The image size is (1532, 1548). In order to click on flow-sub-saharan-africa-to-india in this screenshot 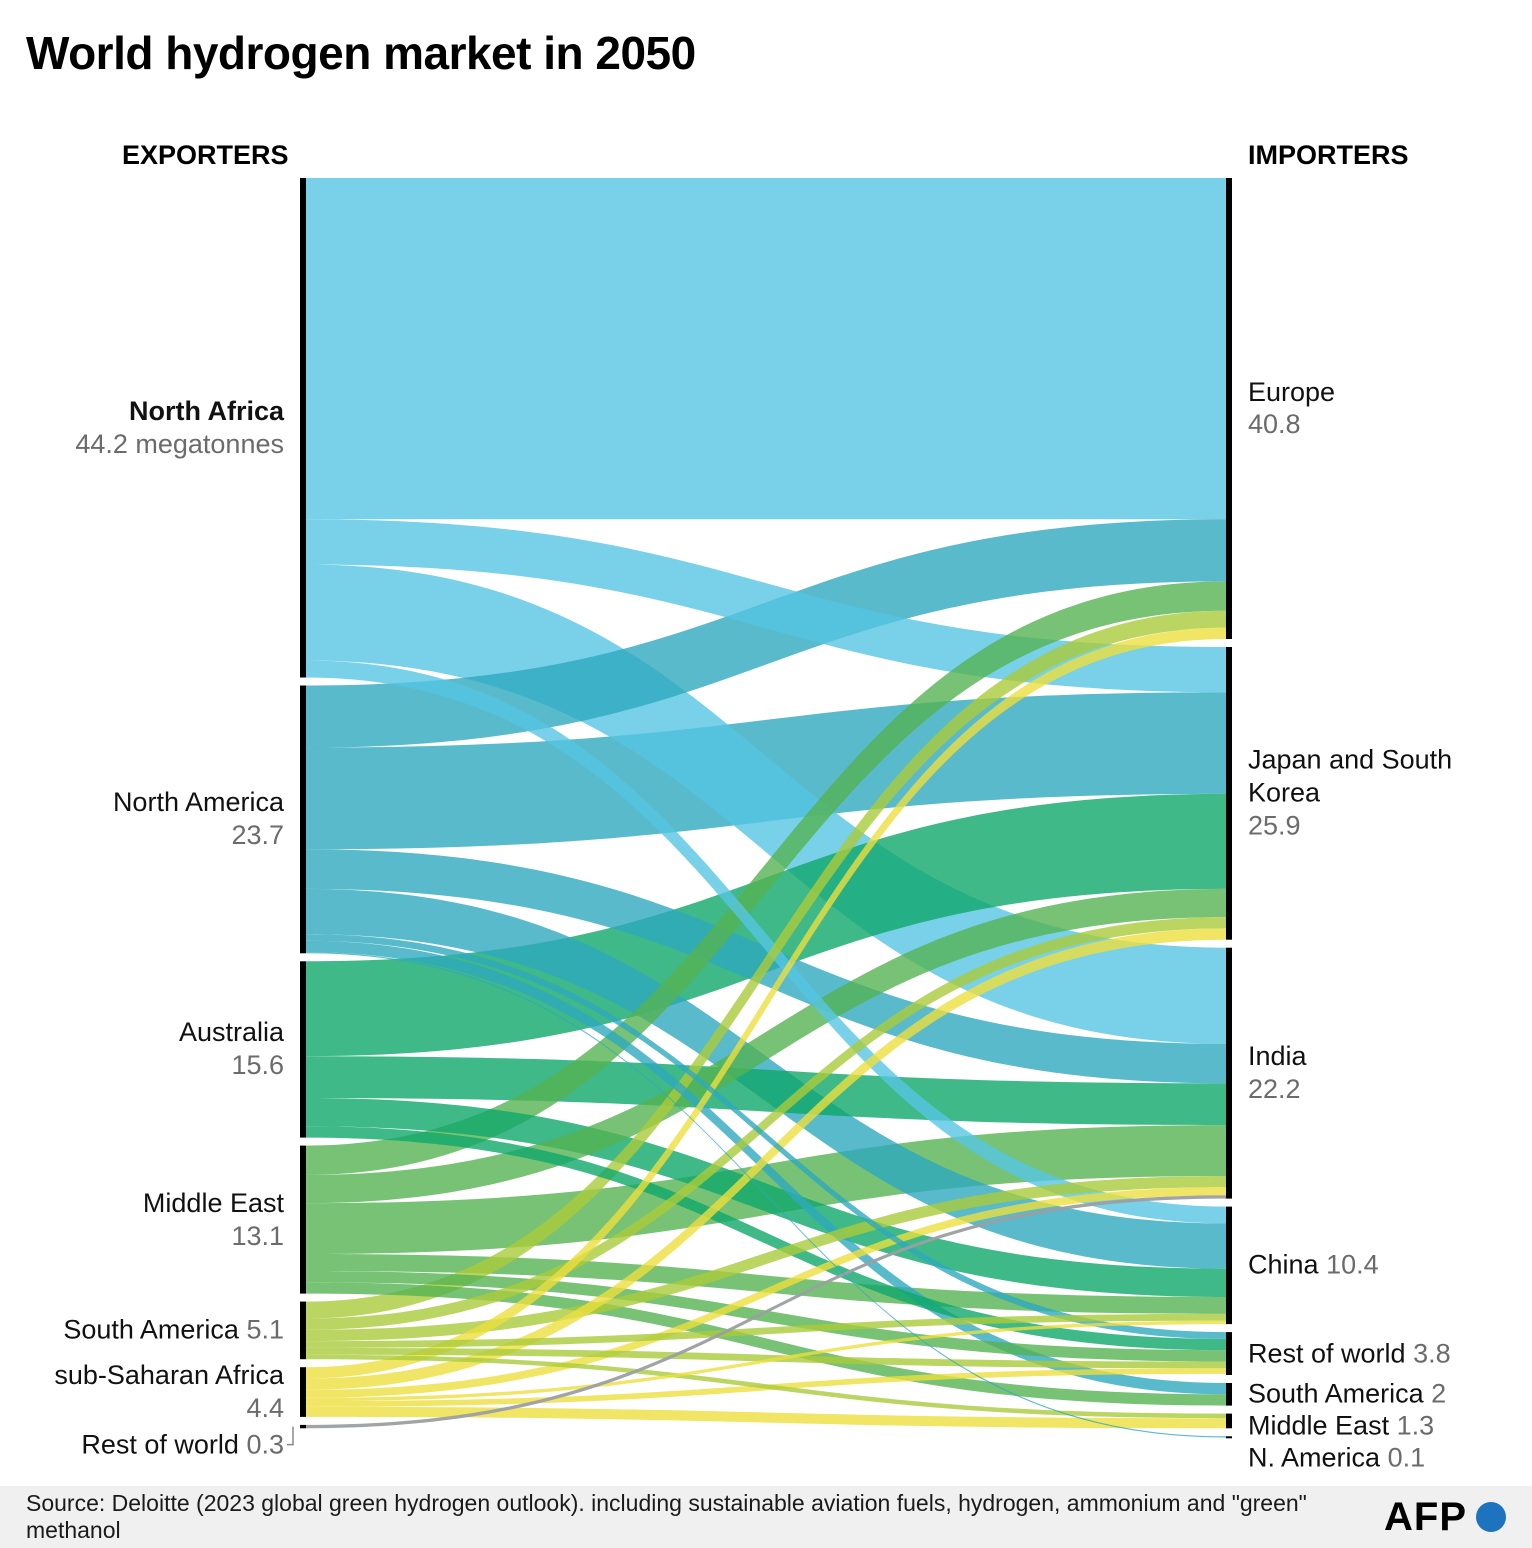, I will do `click(766, 1292)`.